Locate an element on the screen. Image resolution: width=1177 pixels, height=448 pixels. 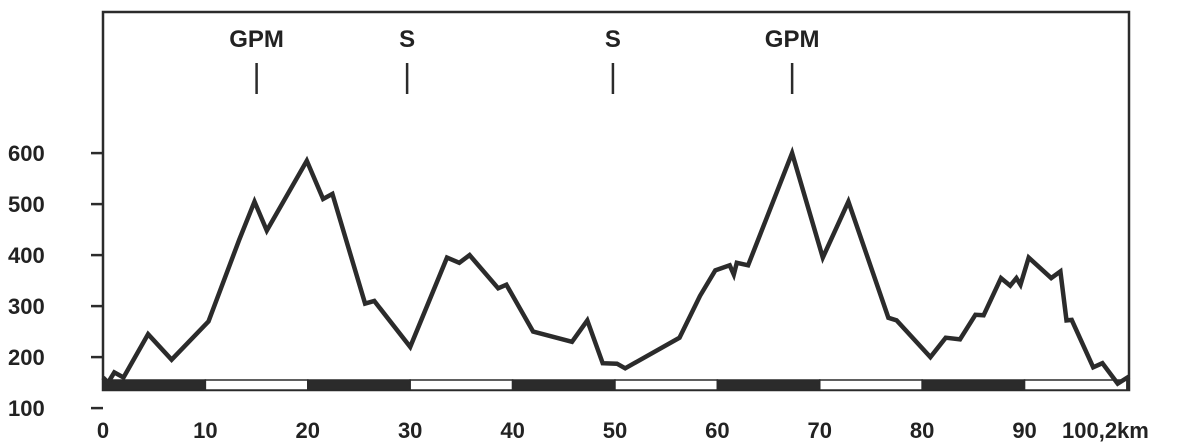
x-tick-label: 90 is located at coordinates (1024, 430).